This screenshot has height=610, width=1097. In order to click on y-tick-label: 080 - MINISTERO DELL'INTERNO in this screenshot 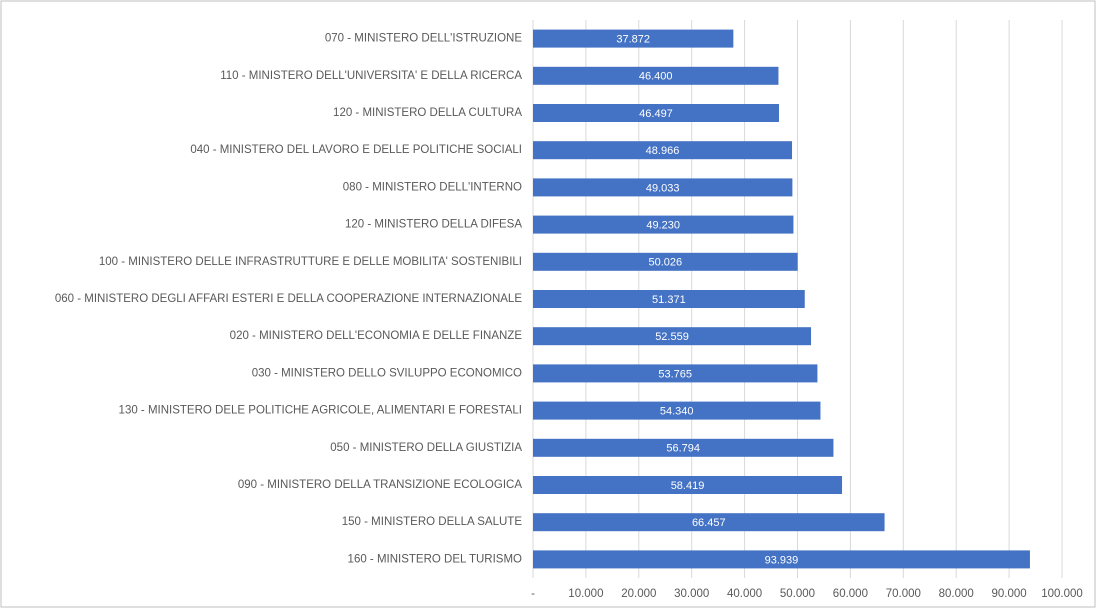, I will do `click(432, 187)`.